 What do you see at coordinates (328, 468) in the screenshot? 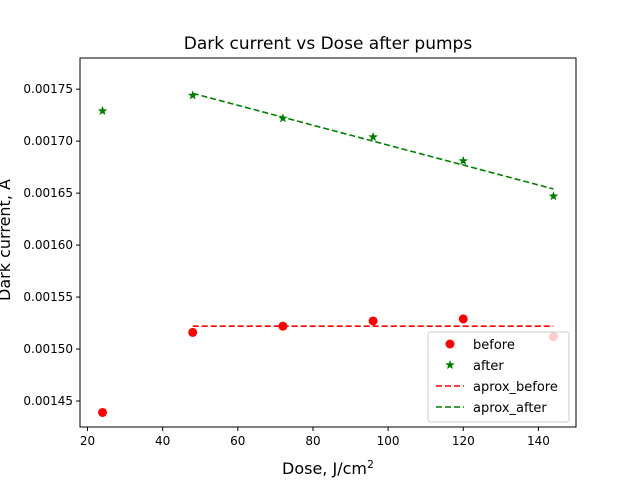
I see `x-axis-label: Dose, J/cm2` at bounding box center [328, 468].